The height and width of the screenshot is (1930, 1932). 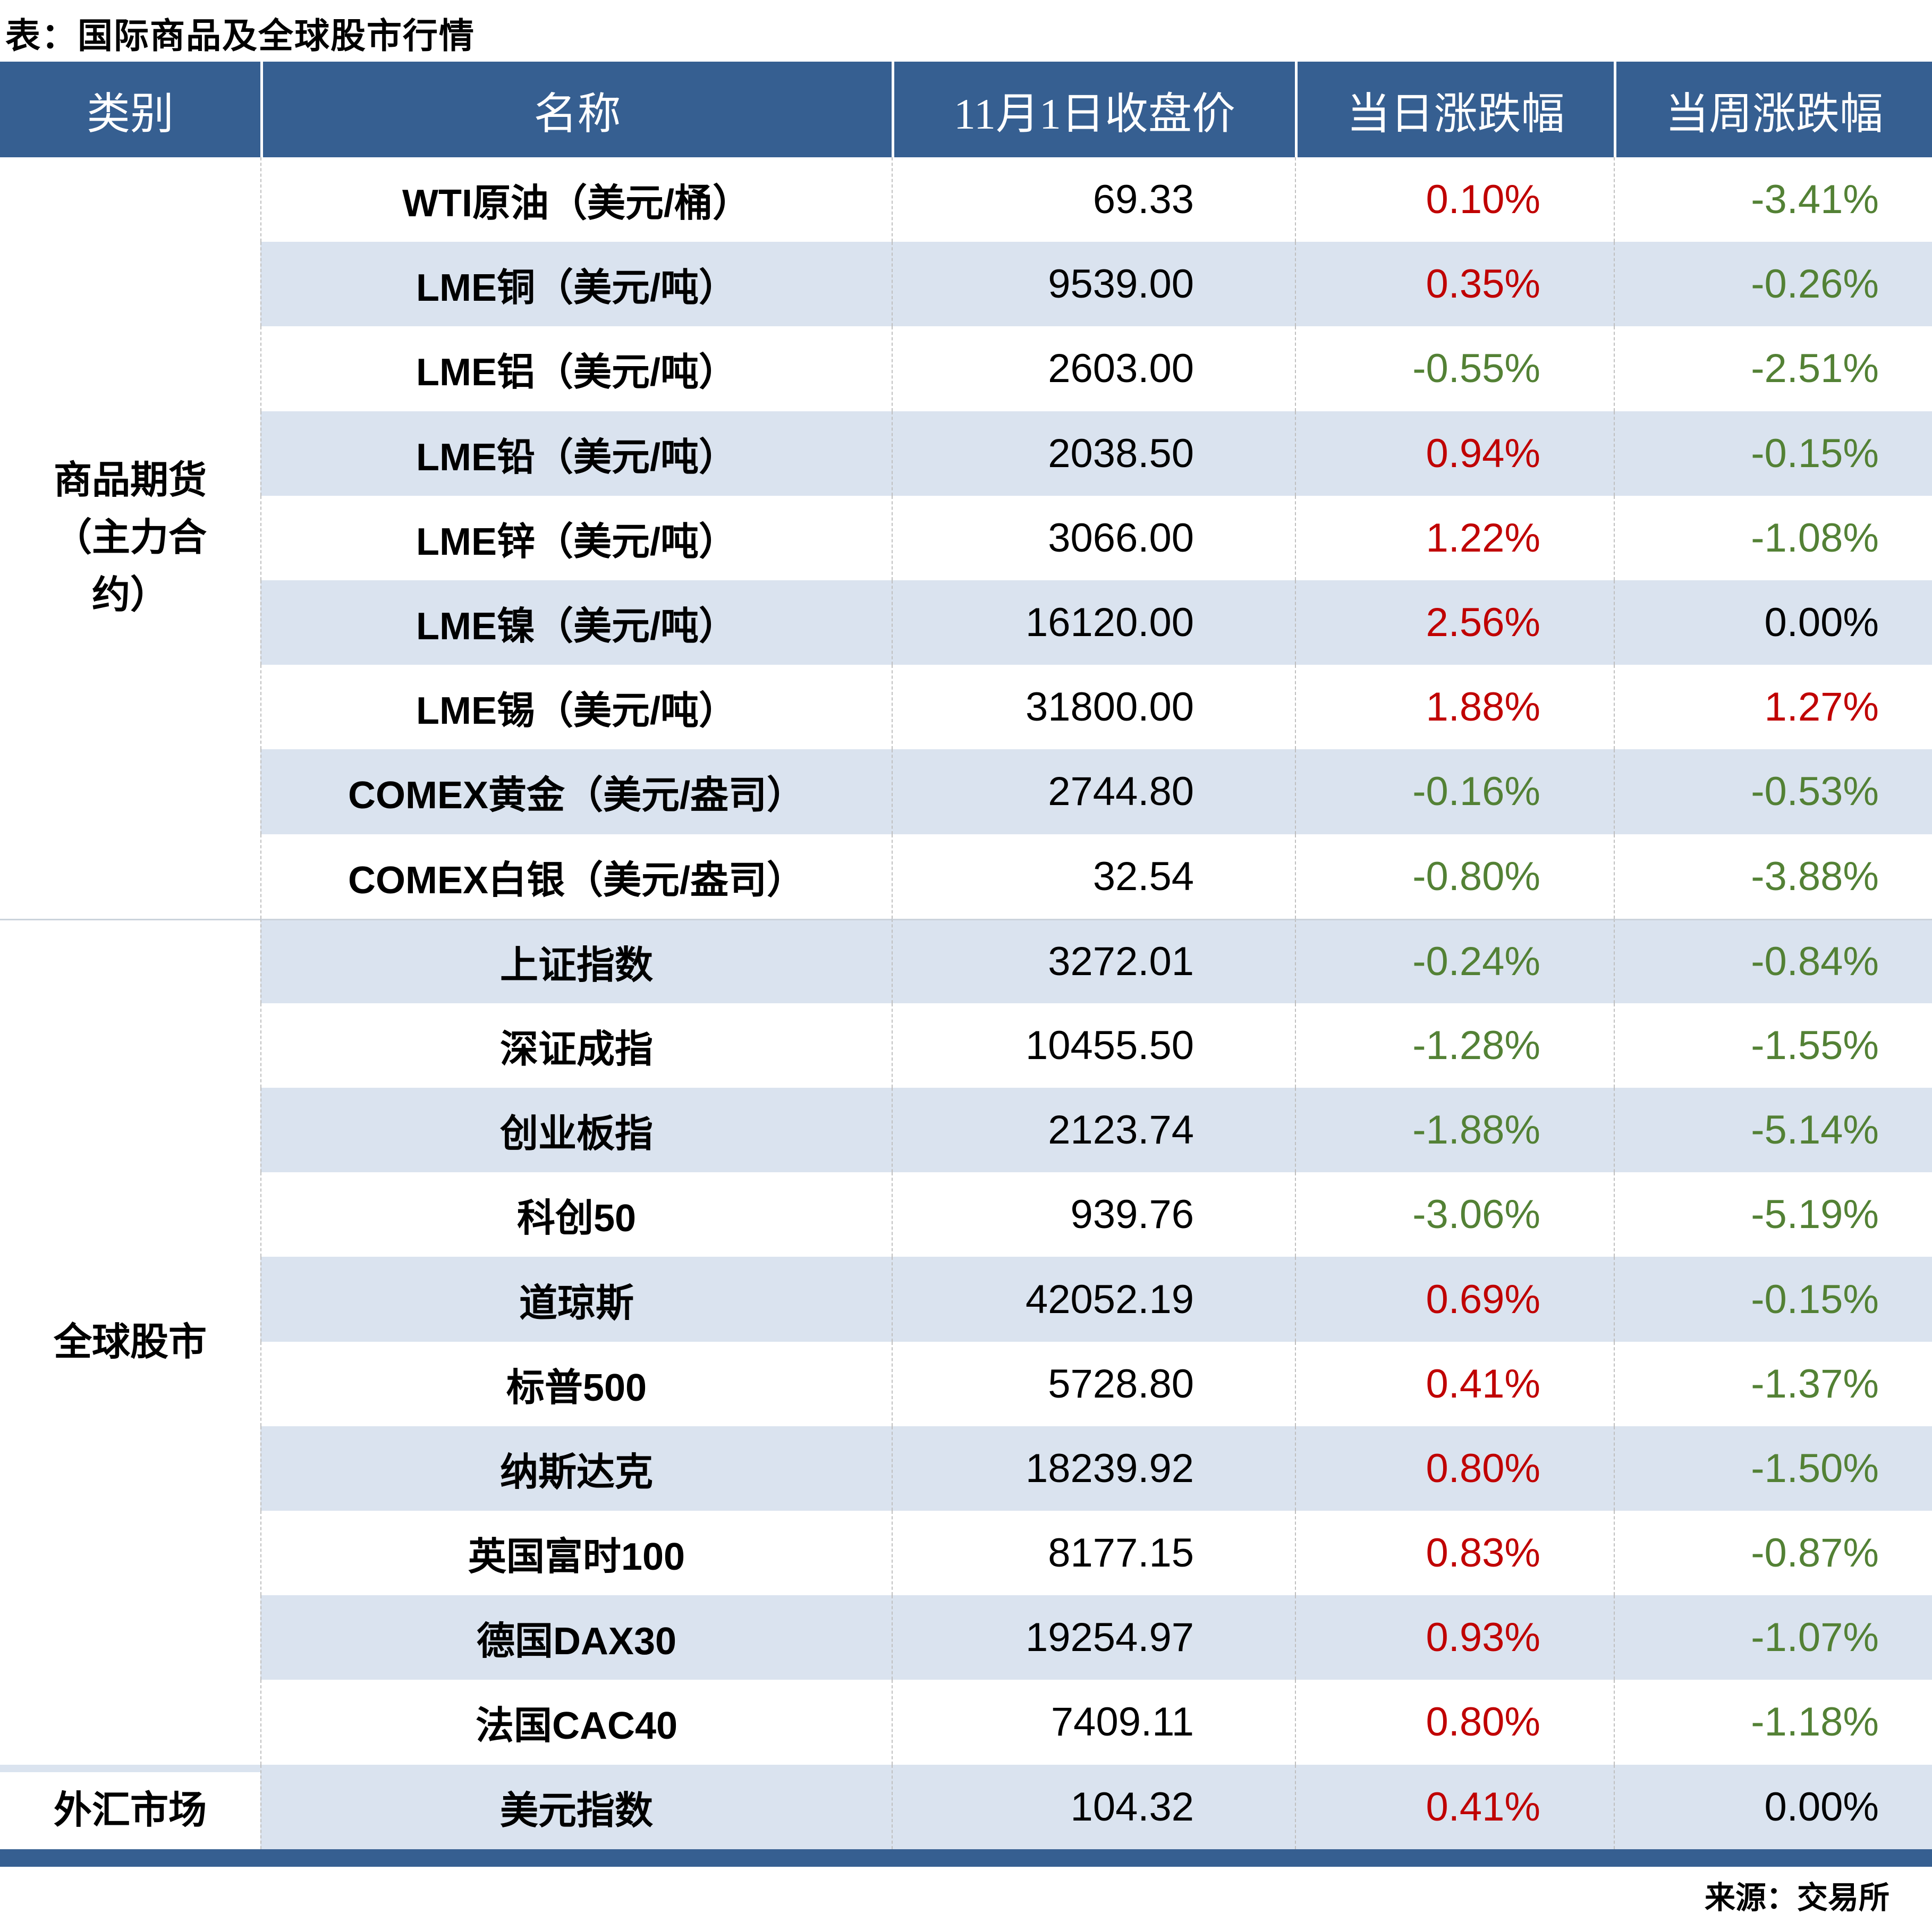 What do you see at coordinates (1093, 200) in the screenshot?
I see `close-price: 69.33` at bounding box center [1093, 200].